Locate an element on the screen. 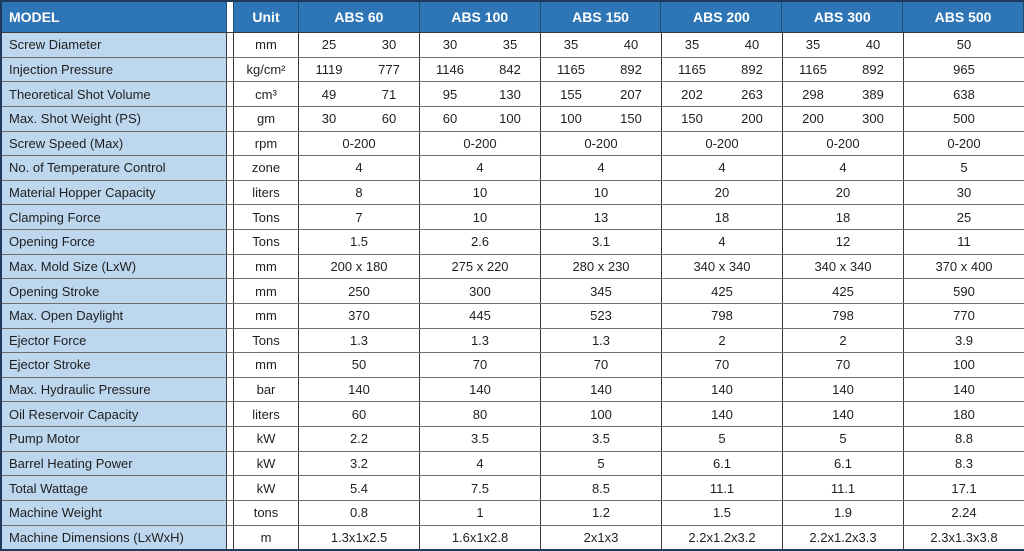 Image resolution: width=1024 pixels, height=551 pixels. value-sub: 200 is located at coordinates (752, 119).